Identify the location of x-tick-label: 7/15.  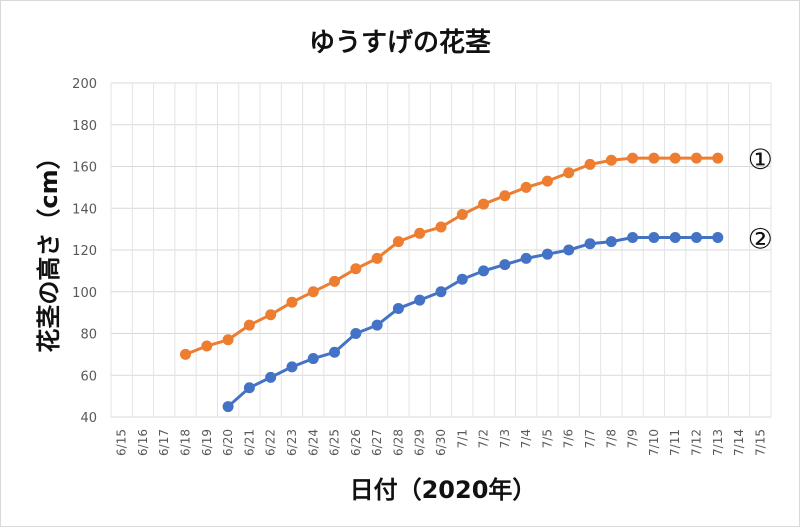
(760, 442).